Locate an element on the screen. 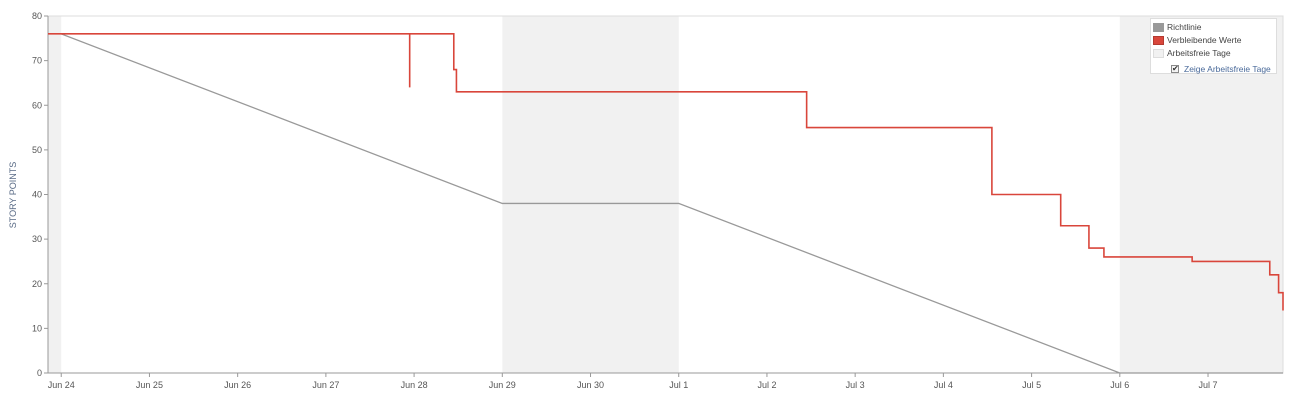 The width and height of the screenshot is (1298, 402). show-non-working-days-toggle: ✔ Zeige Arbeitsfreie Tage is located at coordinates (1221, 69).